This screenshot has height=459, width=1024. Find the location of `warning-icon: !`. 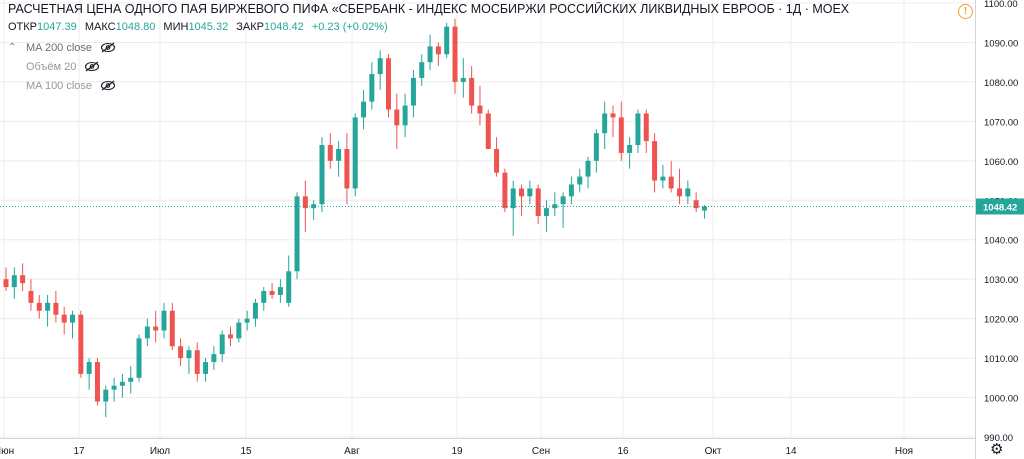

warning-icon: ! is located at coordinates (965, 11).